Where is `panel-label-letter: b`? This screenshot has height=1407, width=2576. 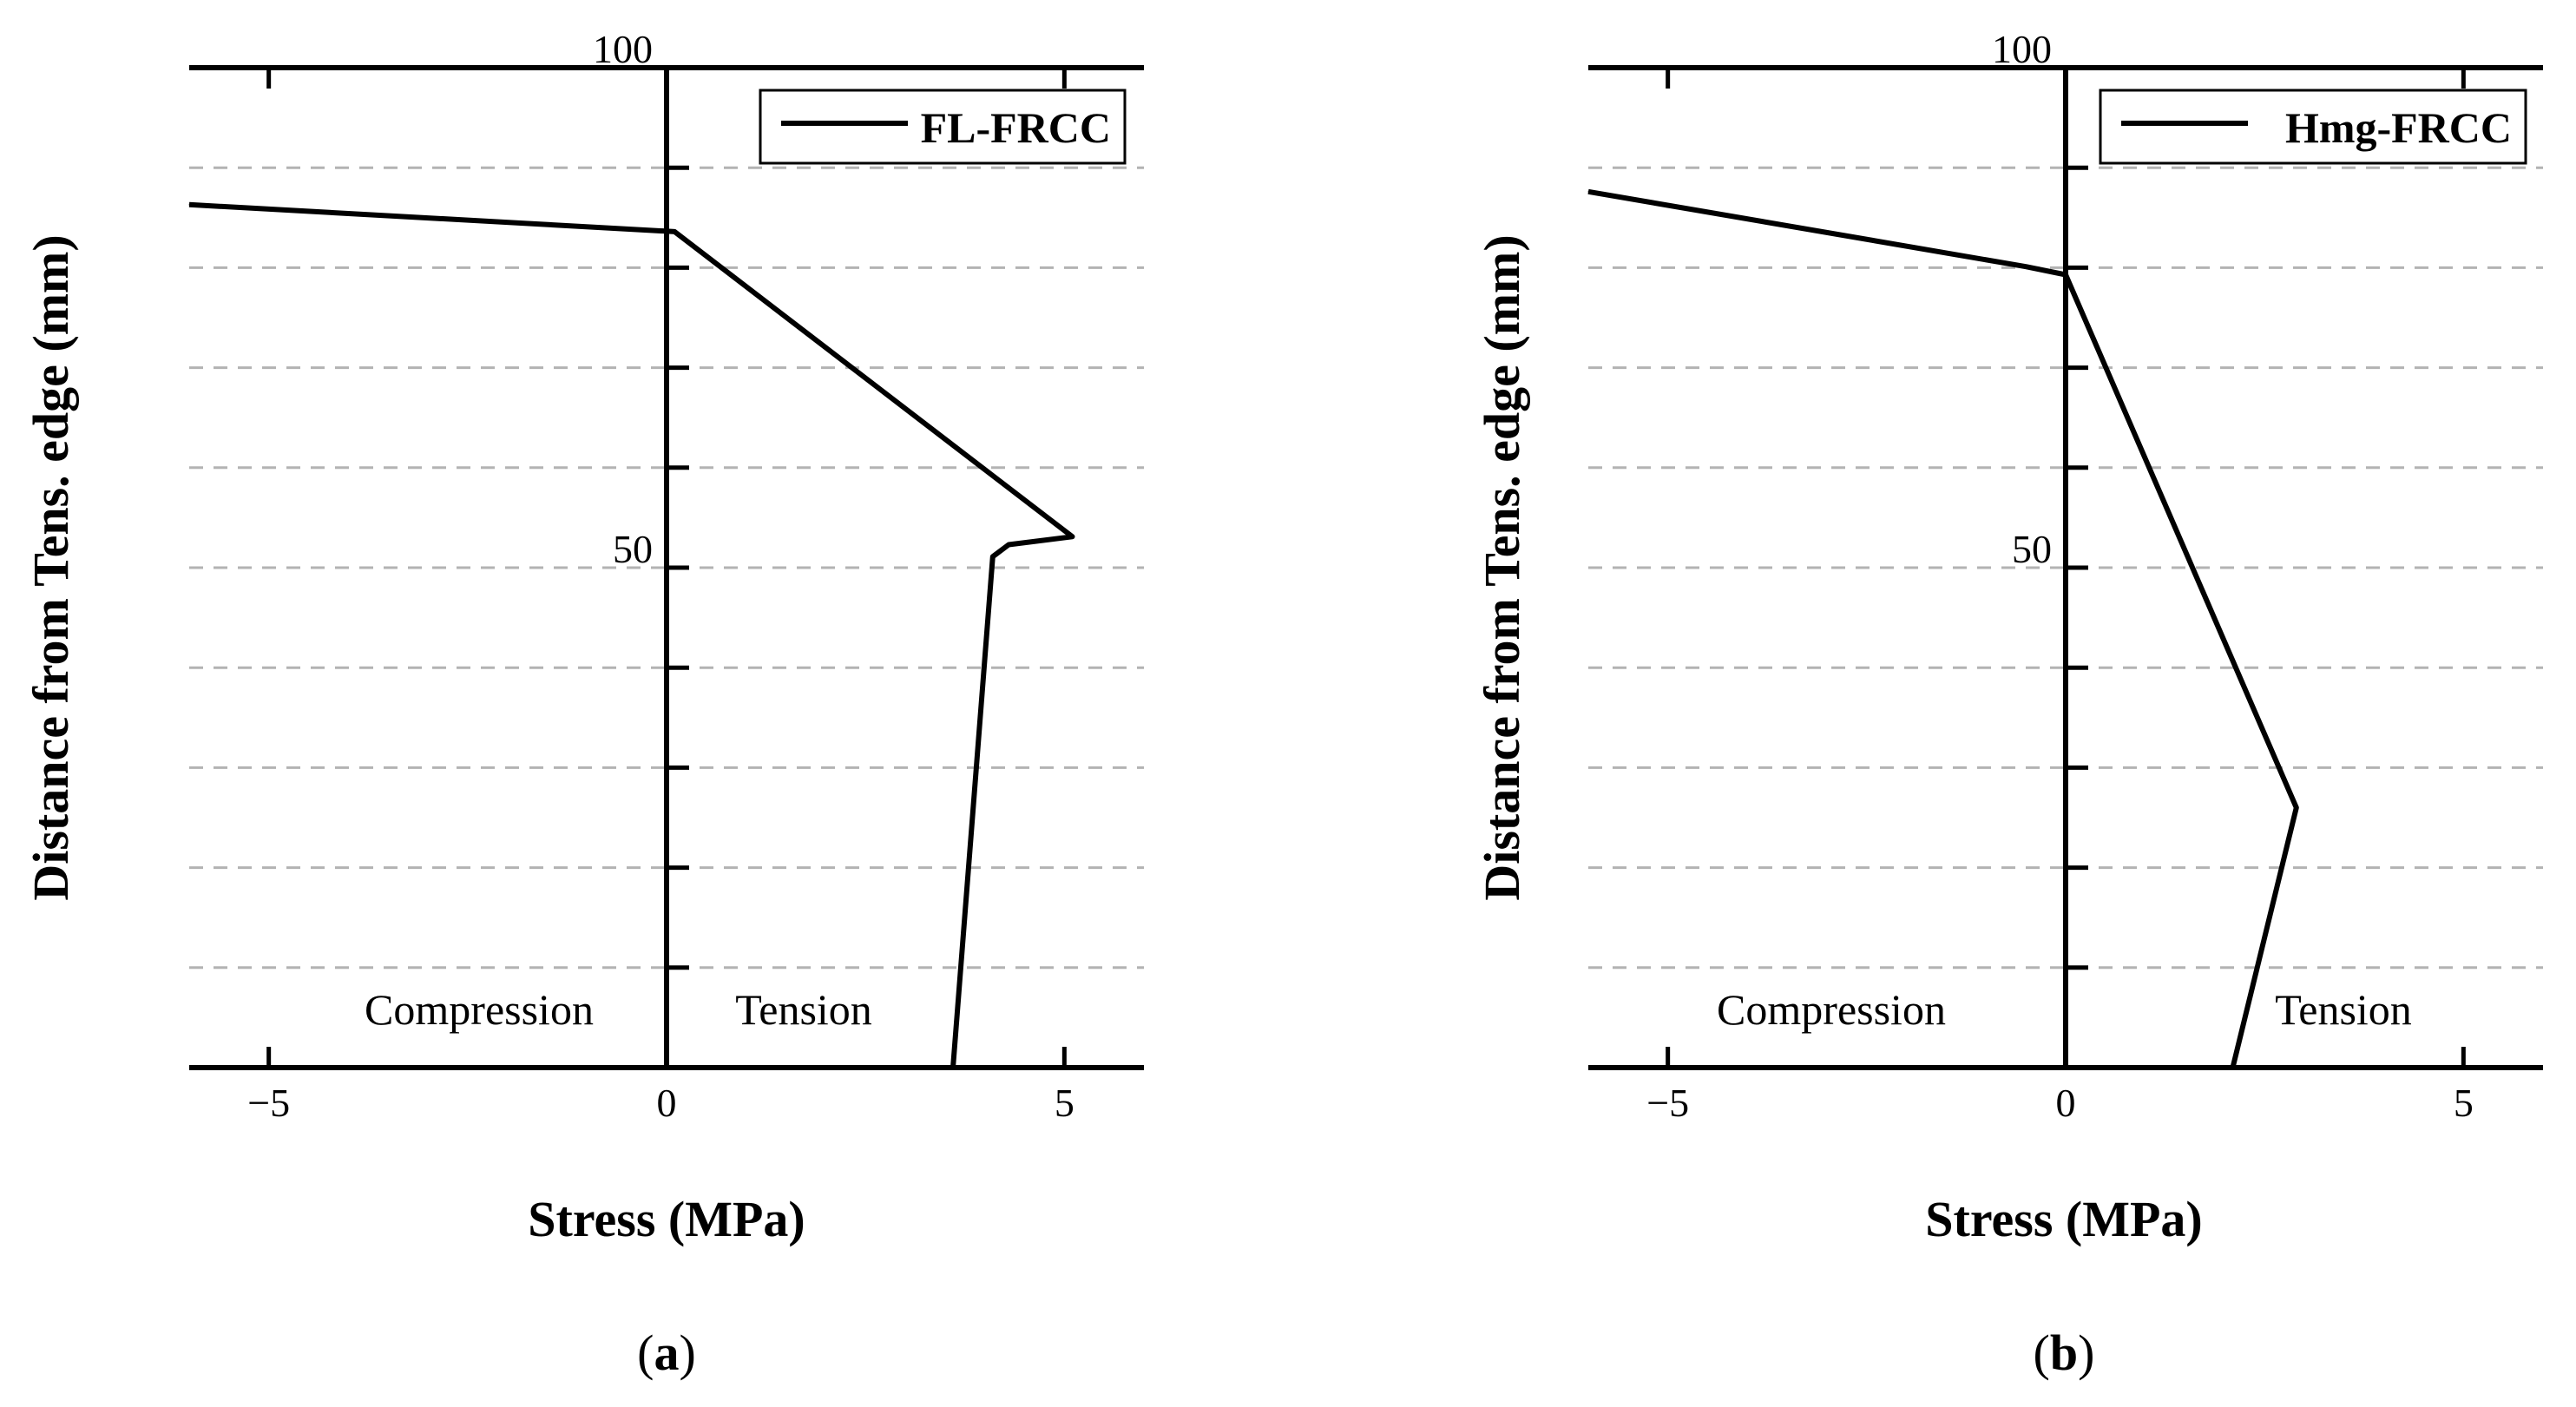 panel-label-letter: b is located at coordinates (2064, 1353).